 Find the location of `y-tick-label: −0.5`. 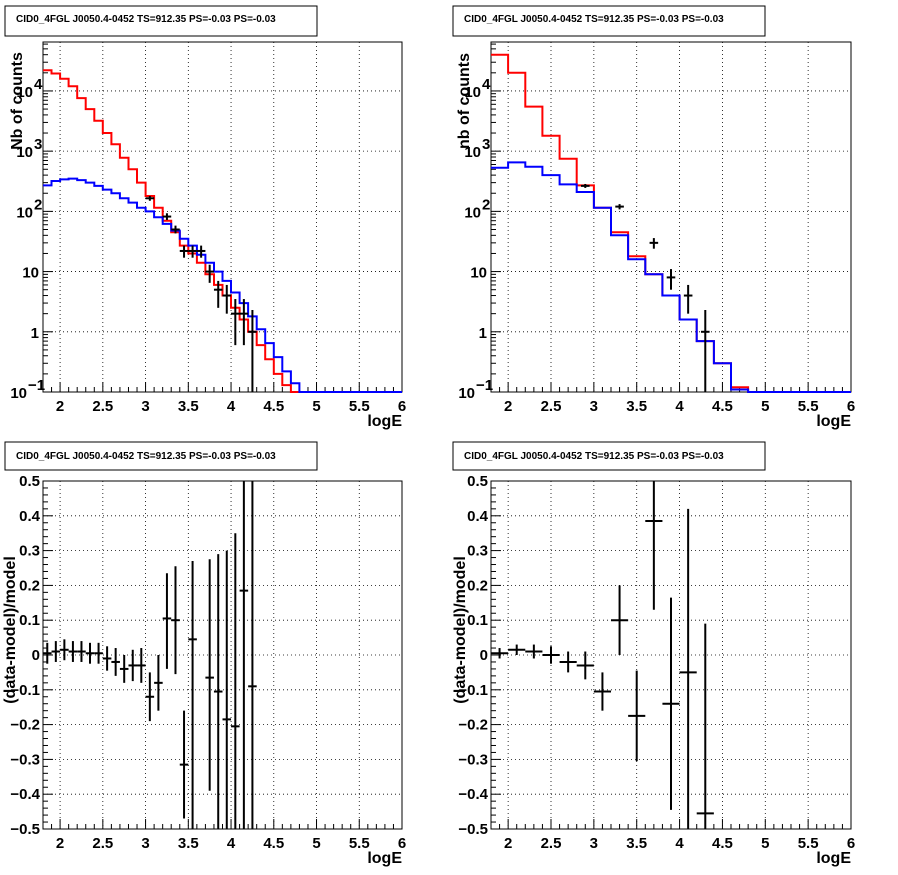

y-tick-label: −0.5 is located at coordinates (25, 829).